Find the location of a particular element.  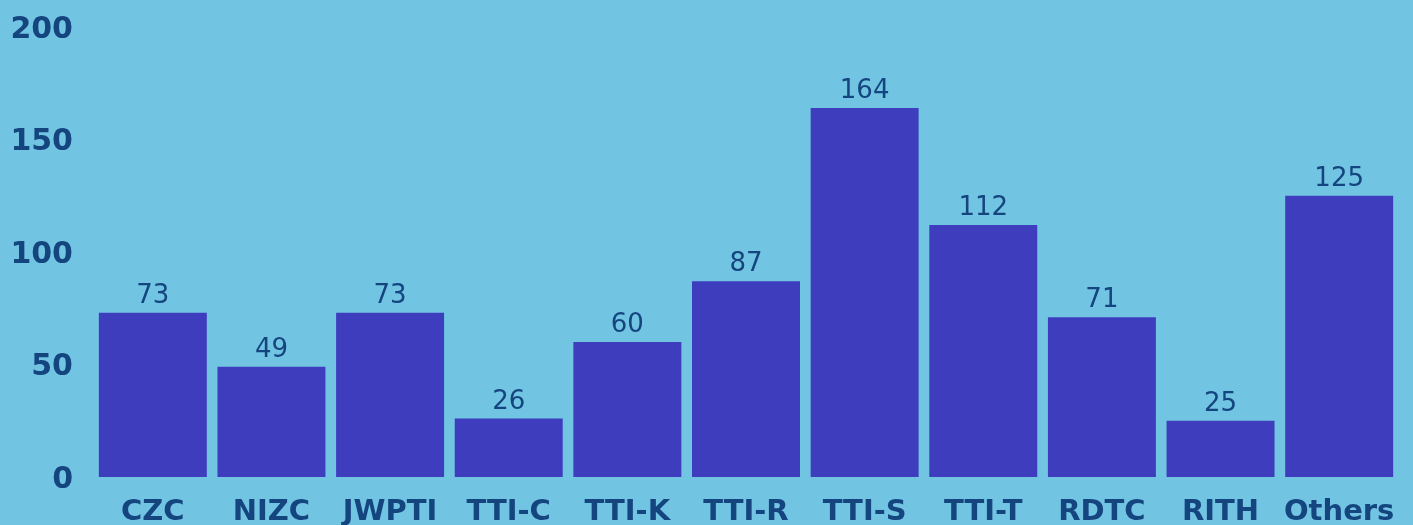

x-tick-label: TTI-R is located at coordinates (746, 509).